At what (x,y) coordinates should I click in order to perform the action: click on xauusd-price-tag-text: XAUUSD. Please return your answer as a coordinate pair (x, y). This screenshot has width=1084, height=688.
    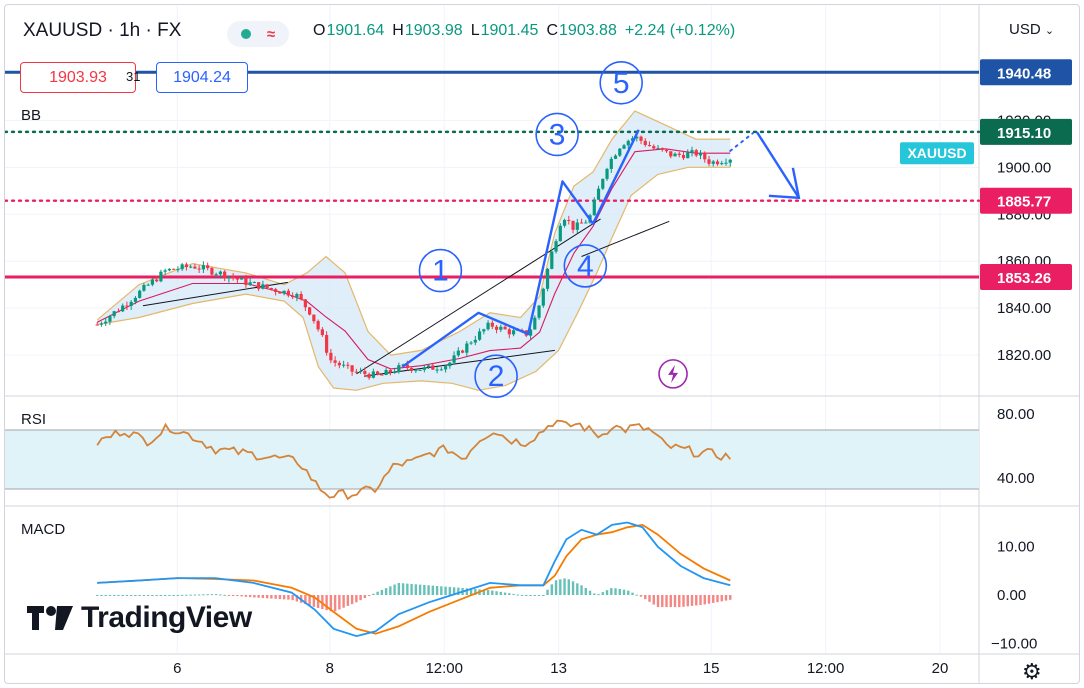
    Looking at the image, I should click on (936, 153).